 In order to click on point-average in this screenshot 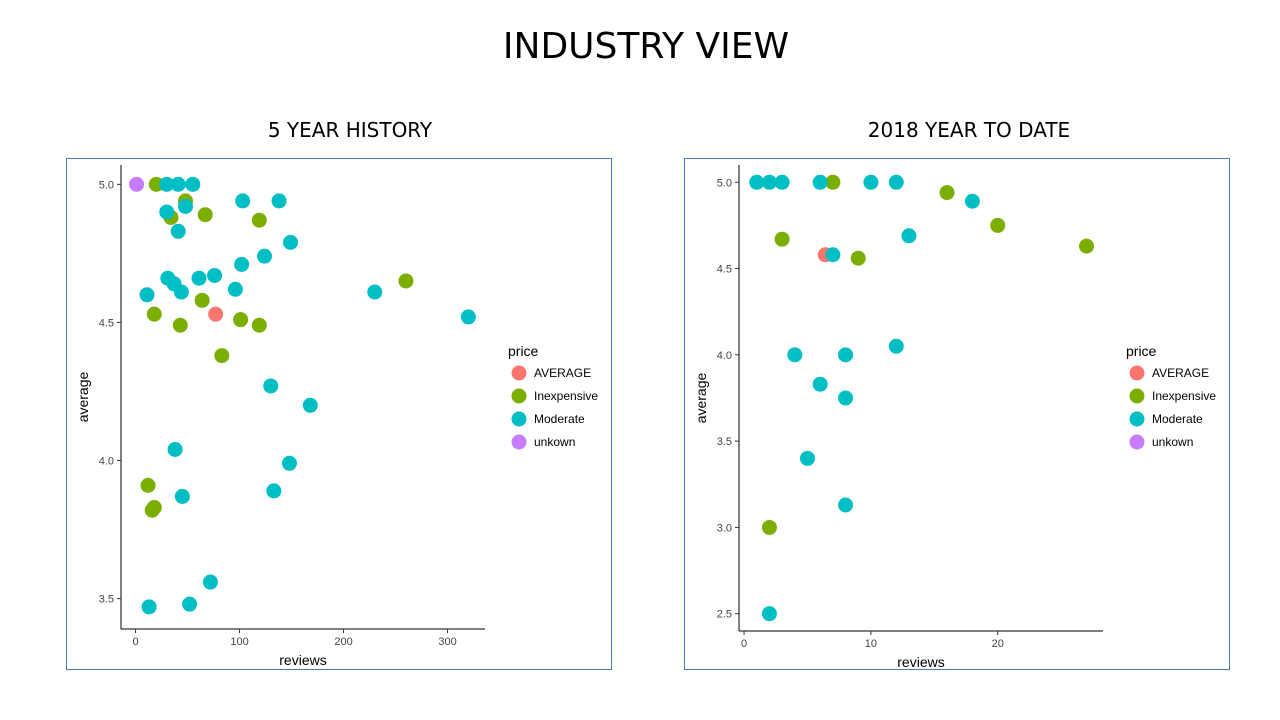, I will do `click(216, 314)`.